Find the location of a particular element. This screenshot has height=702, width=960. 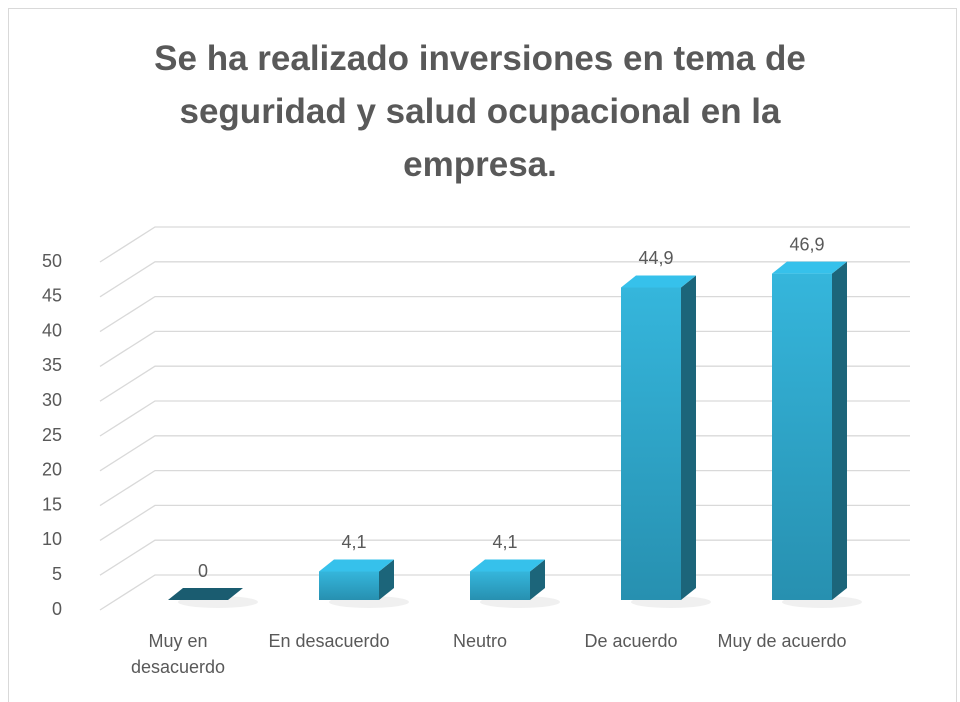

y-tick-label: 35 is located at coordinates (52, 365).